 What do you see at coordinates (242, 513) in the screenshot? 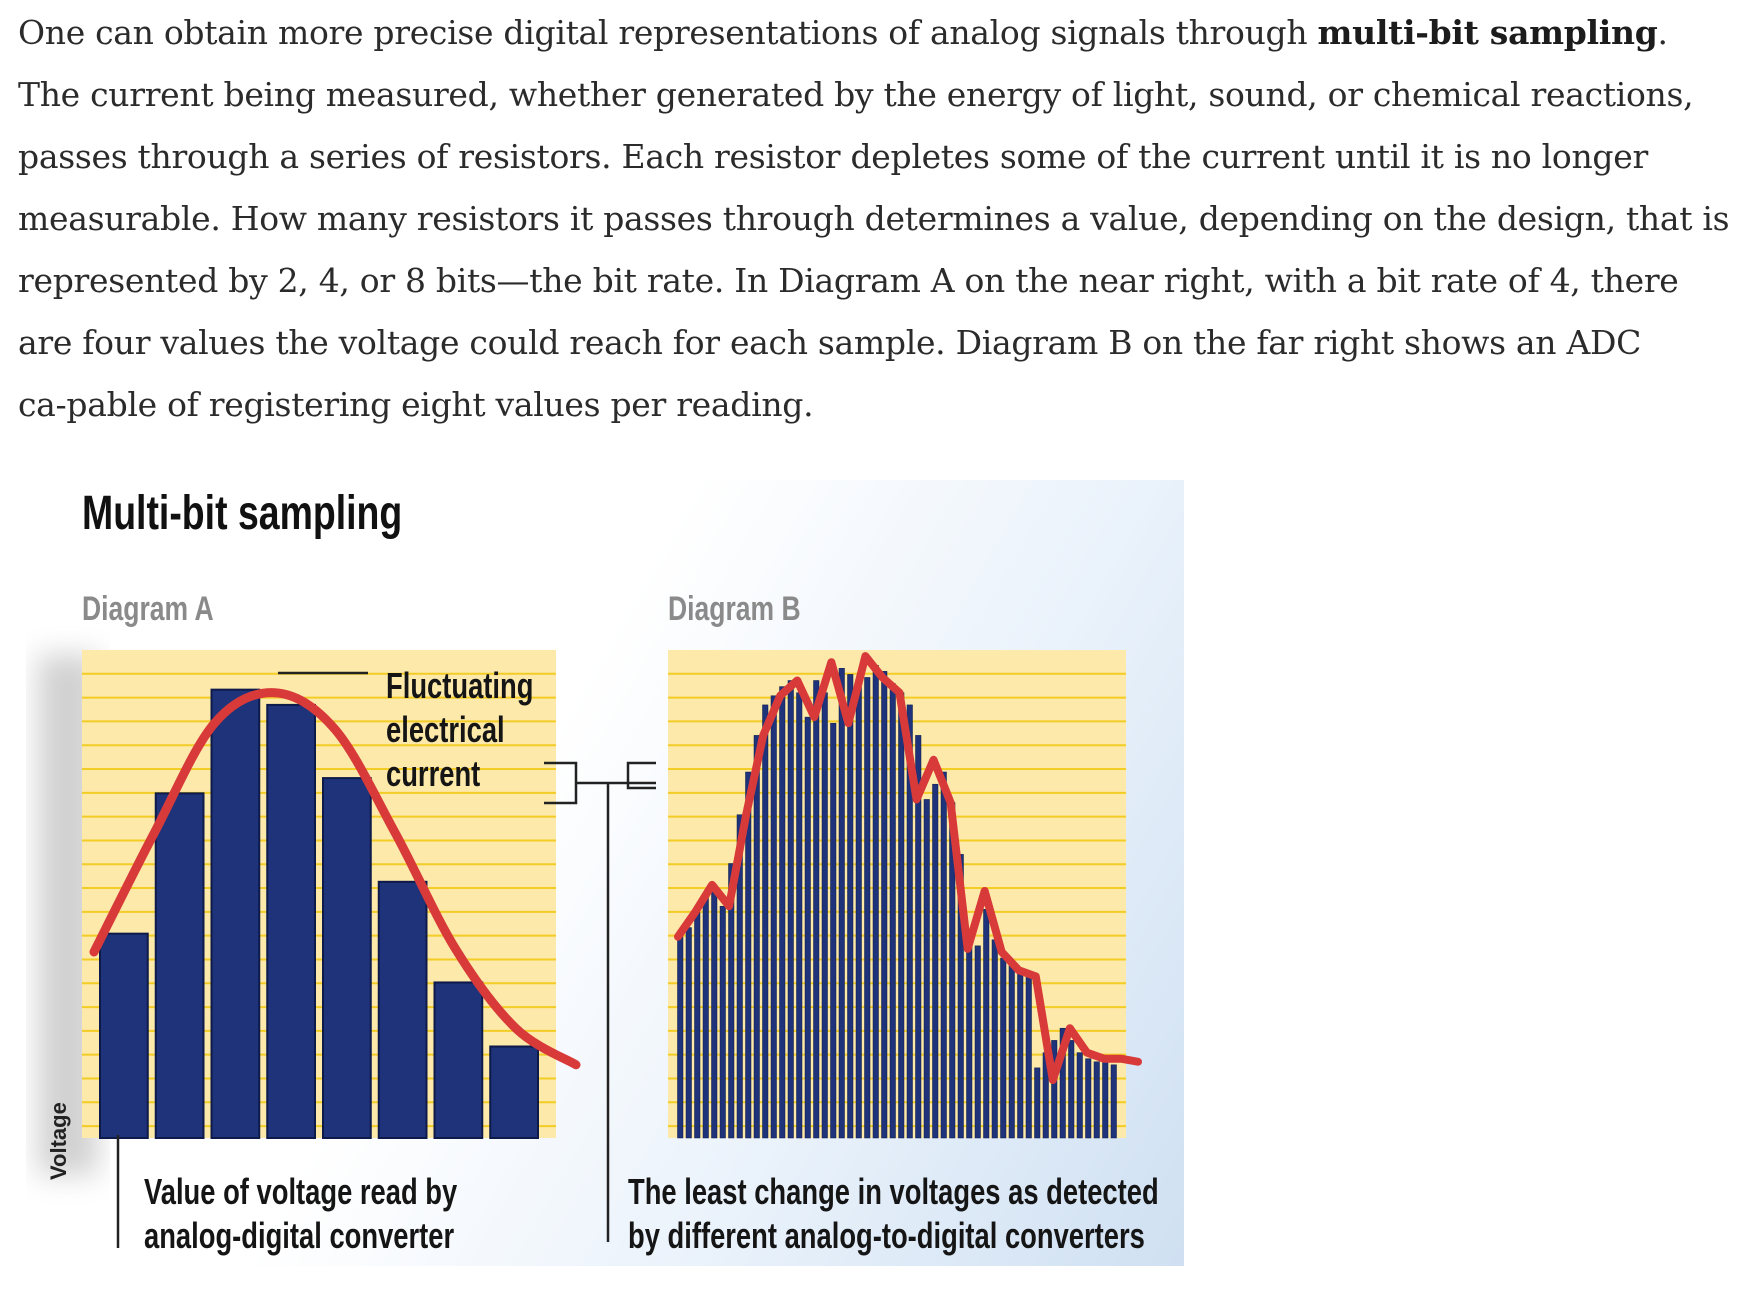
I see `figure-title: Multi-bit sampling` at bounding box center [242, 513].